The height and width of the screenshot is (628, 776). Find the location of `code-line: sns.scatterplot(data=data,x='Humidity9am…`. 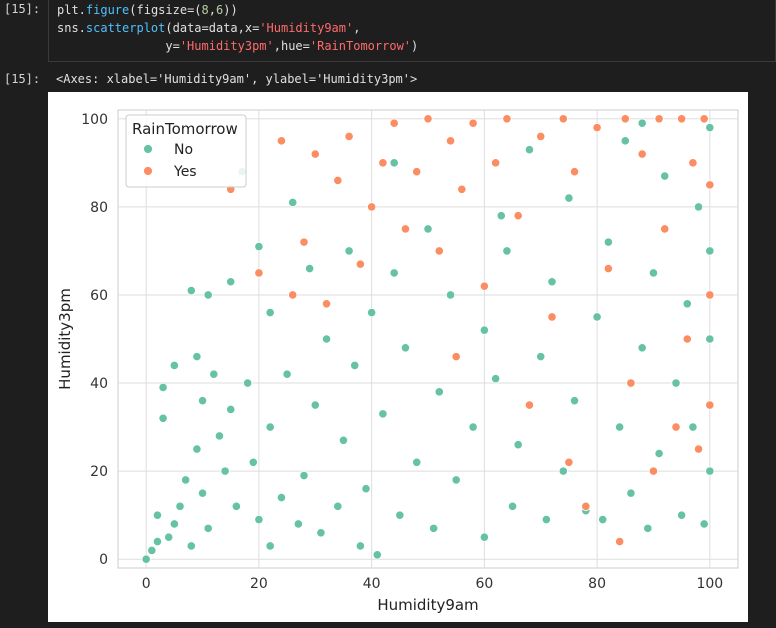

code-line: sns.scatterplot(data=data,x='Humidity9am… is located at coordinates (412, 28).